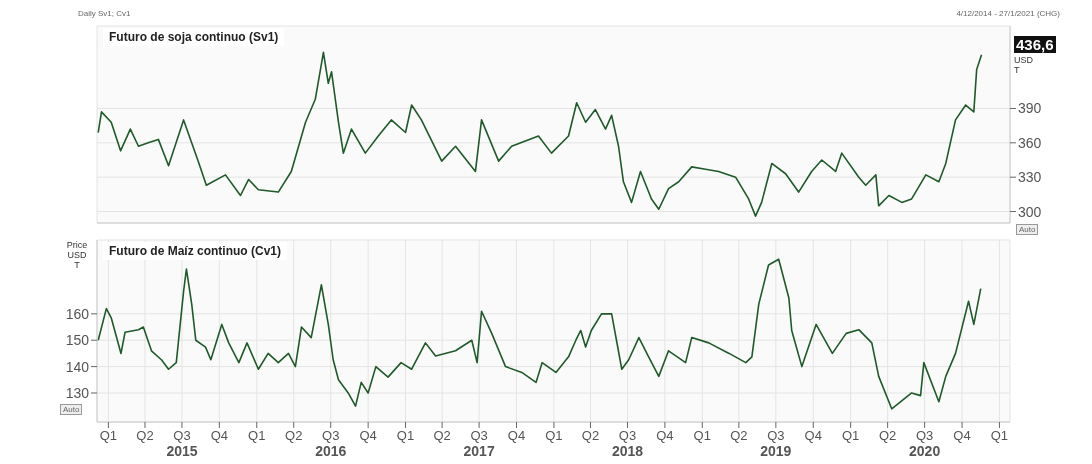 The height and width of the screenshot is (464, 1092). Describe the element at coordinates (331, 443) in the screenshot. I see `x-tick-label: Q3 2016` at that location.